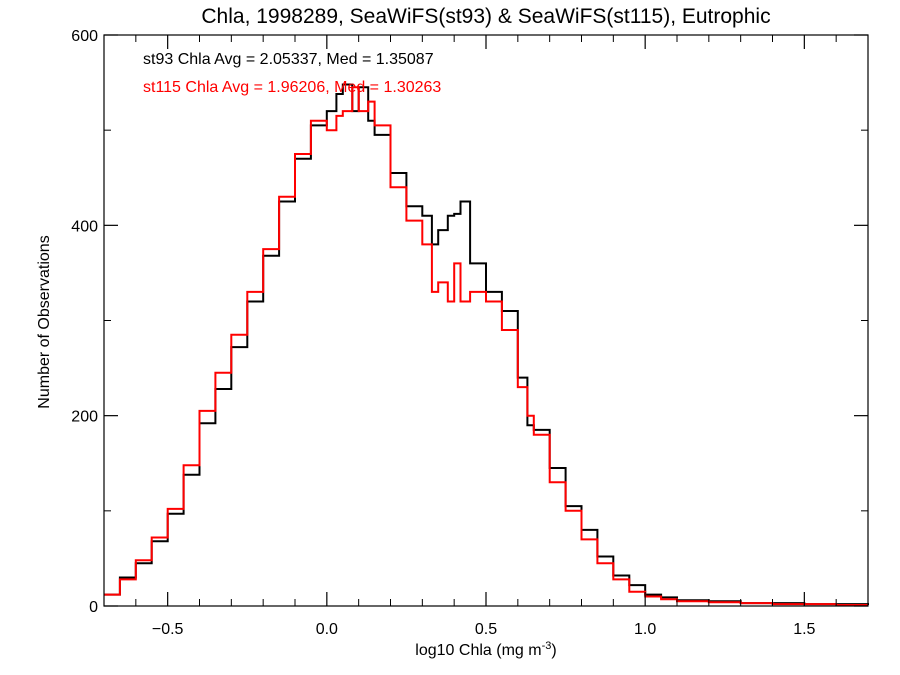 The image size is (900, 675). Describe the element at coordinates (93, 607) in the screenshot. I see `y-tick-label: 0` at that location.